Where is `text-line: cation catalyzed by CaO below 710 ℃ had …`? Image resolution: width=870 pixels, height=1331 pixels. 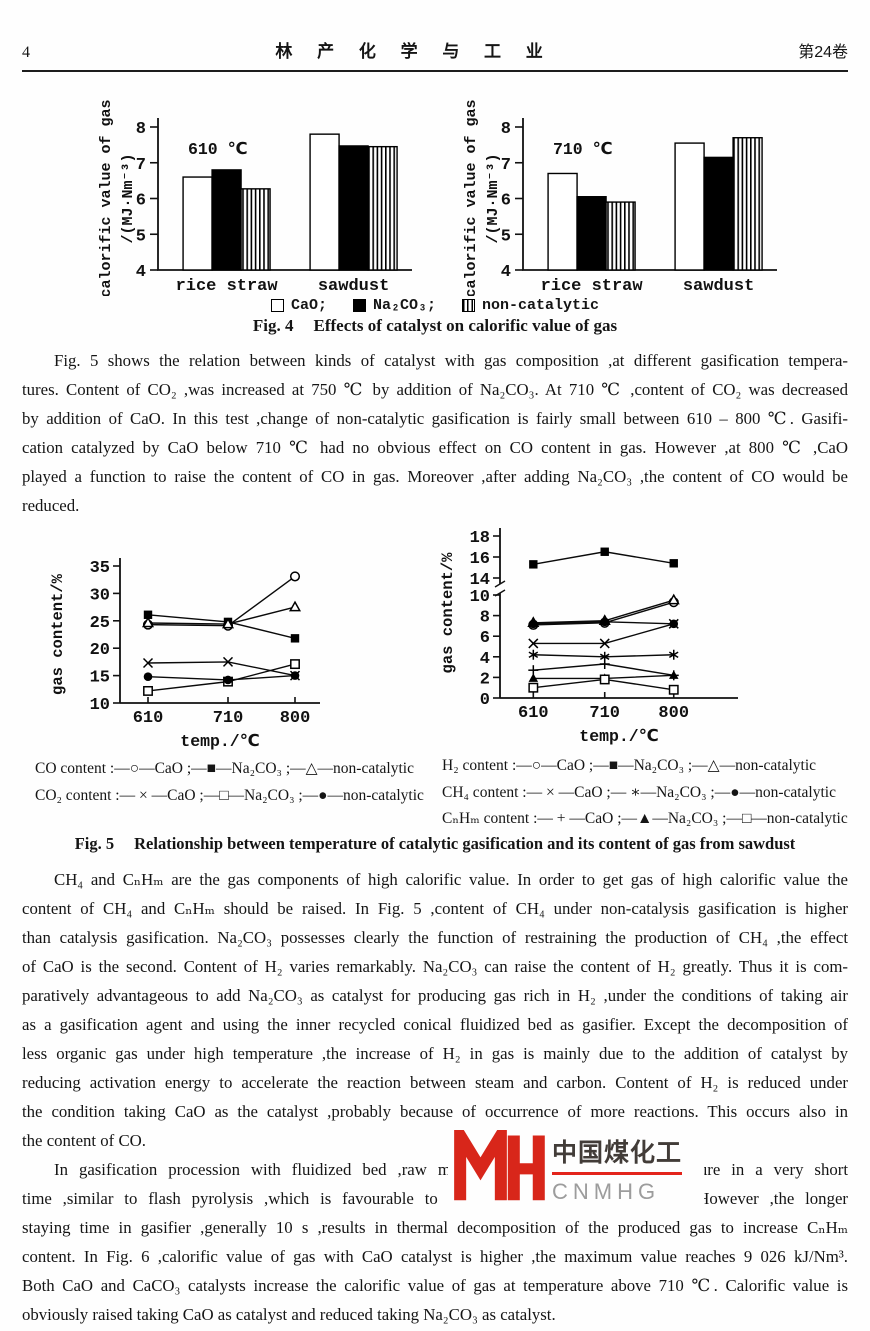 text-line: cation catalyzed by CaO below 710 ℃ had … is located at coordinates (435, 447).